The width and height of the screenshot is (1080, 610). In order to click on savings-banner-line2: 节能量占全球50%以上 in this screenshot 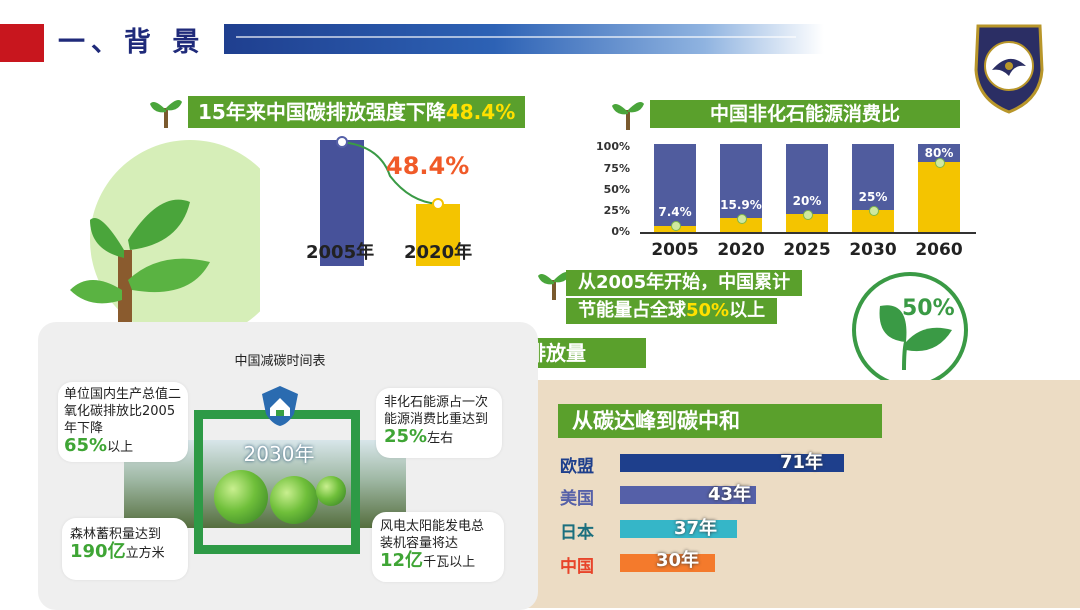, I will do `click(672, 311)`.